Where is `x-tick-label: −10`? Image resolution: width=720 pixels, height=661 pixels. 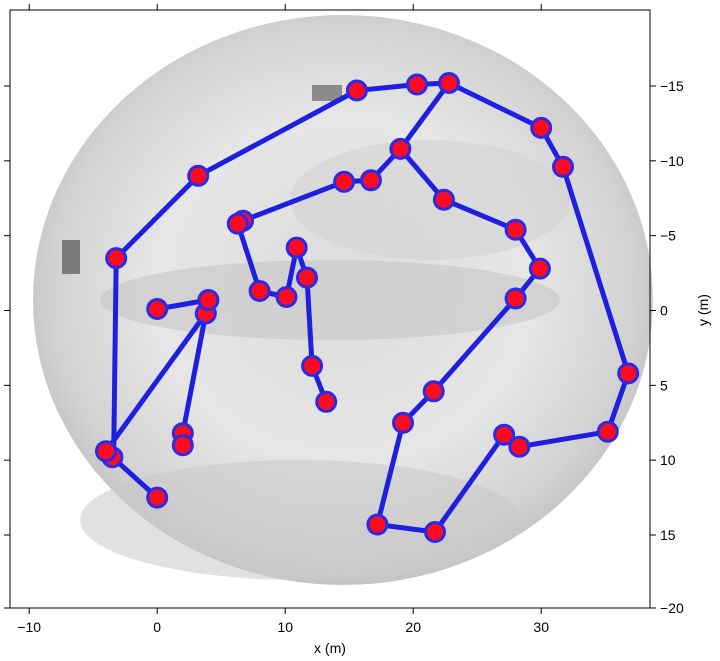 x-tick-label: −10 is located at coordinates (29, 627).